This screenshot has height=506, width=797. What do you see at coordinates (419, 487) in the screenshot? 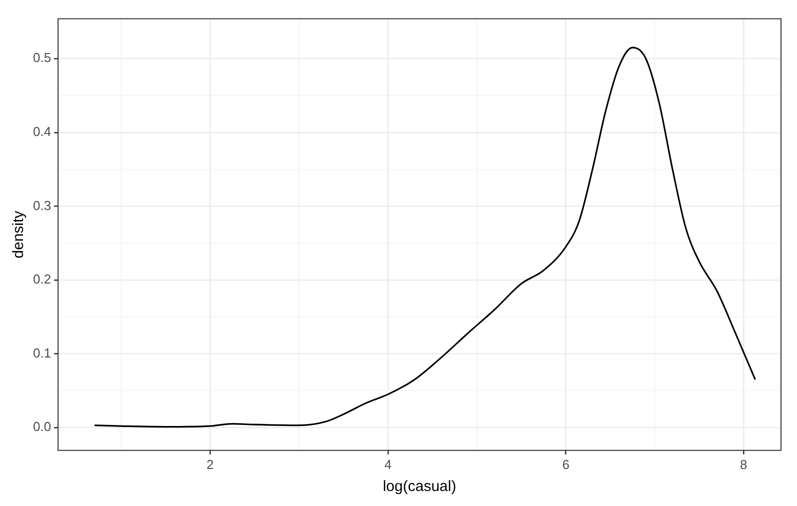
I see `x-axis-title: log(casual)` at bounding box center [419, 487].